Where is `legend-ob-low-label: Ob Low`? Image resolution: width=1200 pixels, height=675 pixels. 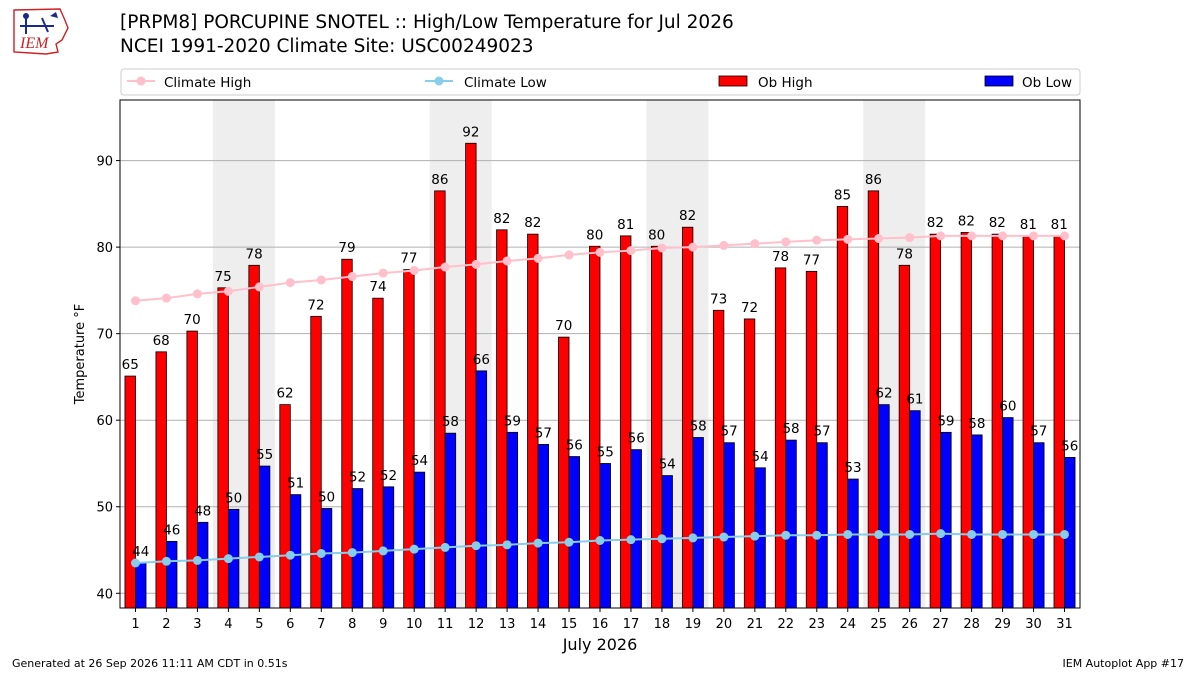 legend-ob-low-label: Ob Low is located at coordinates (1047, 83).